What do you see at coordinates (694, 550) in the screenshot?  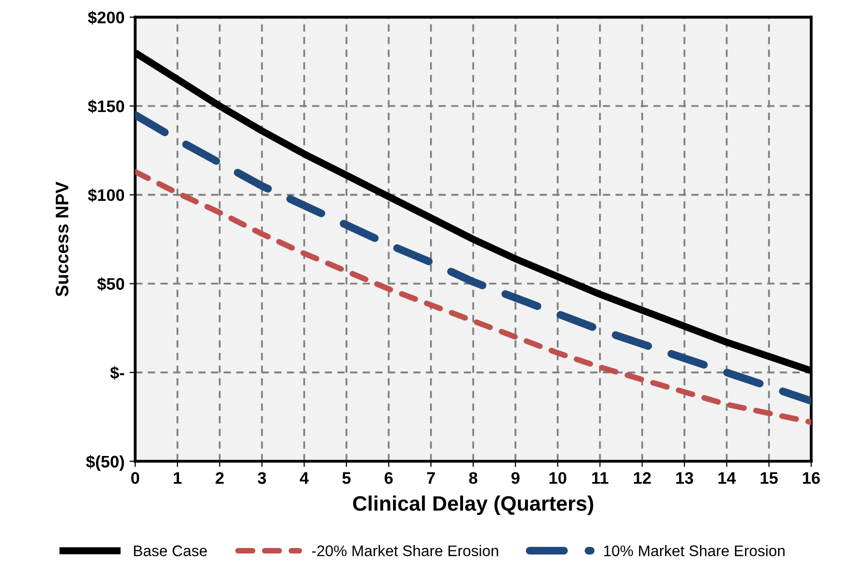 I see `legend-label: 10% Market Share Erosion` at bounding box center [694, 550].